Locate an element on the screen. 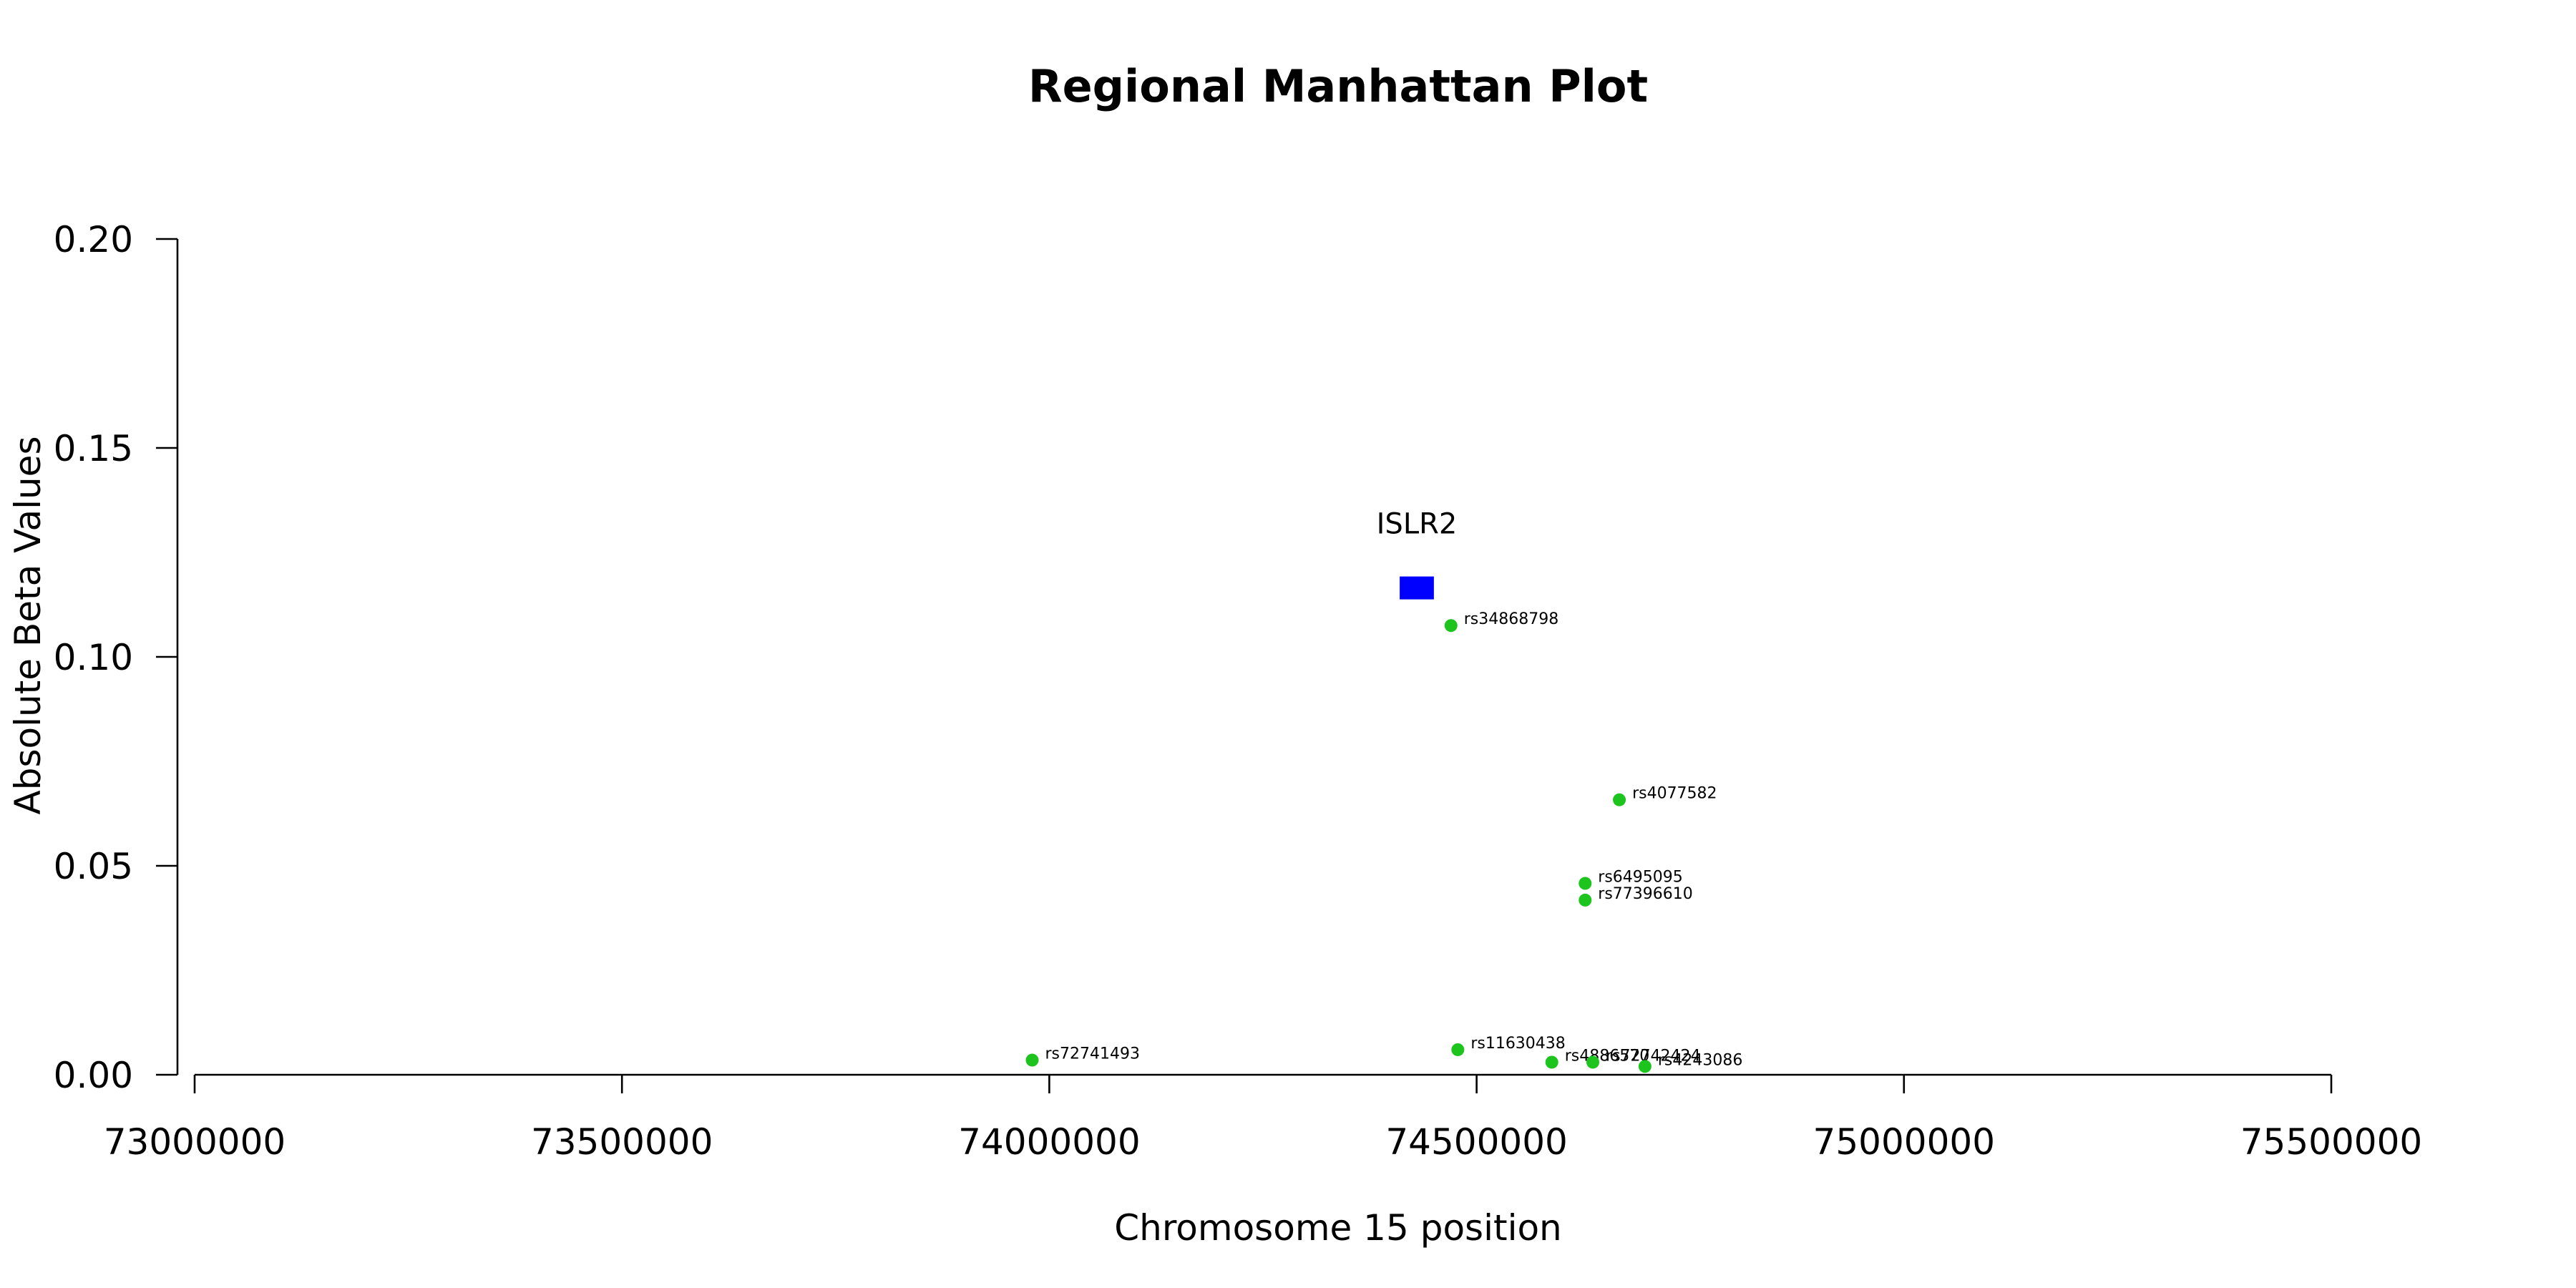 This screenshot has height=1288, width=2576. y-tick-label: 0.20 is located at coordinates (93, 239).